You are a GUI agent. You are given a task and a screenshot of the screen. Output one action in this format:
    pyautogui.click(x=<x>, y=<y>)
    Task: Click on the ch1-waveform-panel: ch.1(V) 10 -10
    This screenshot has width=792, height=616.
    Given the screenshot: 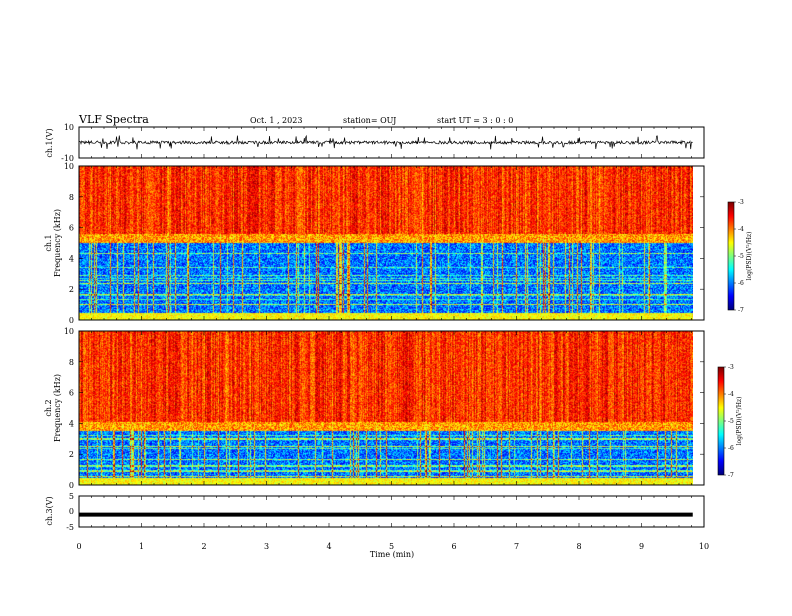 What is the action you would take?
    pyautogui.click(x=375, y=143)
    